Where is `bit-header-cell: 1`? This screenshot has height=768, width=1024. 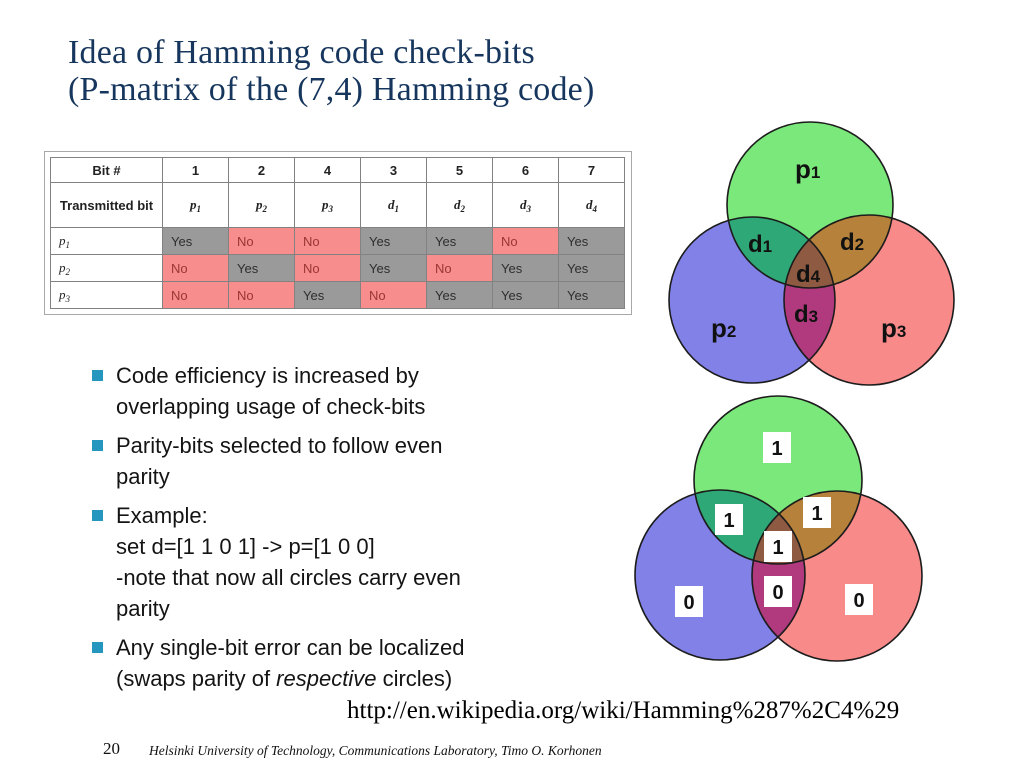
bit-header-cell: 1 is located at coordinates (195, 170).